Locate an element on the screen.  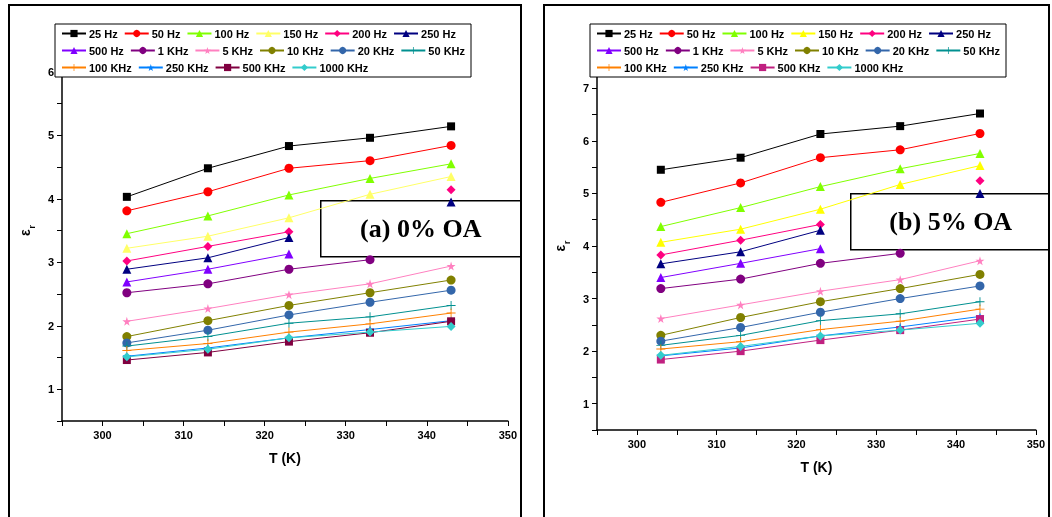
annotation: (b) 5% OA is located at coordinates (951, 222).